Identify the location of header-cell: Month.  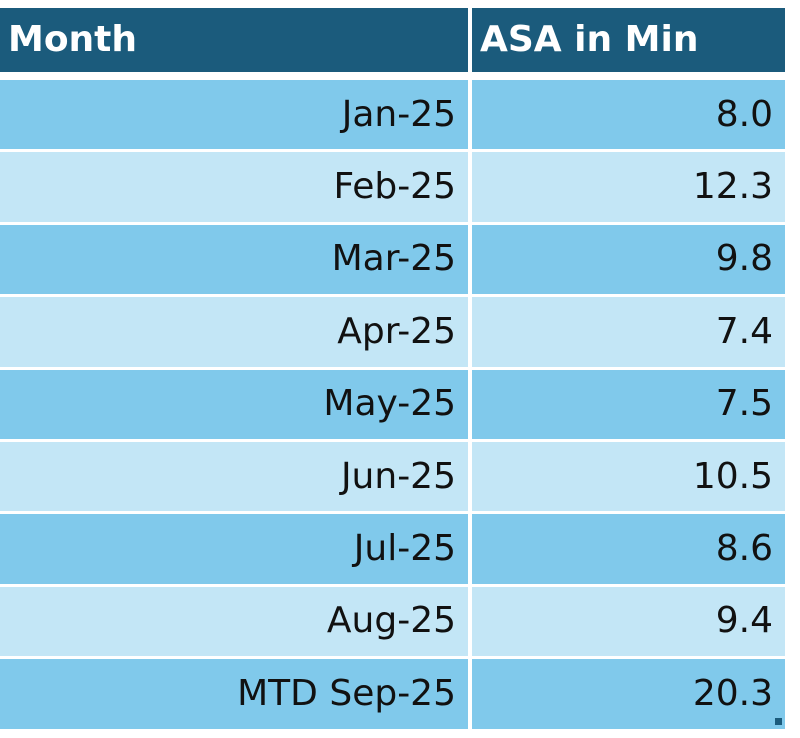
(234, 40).